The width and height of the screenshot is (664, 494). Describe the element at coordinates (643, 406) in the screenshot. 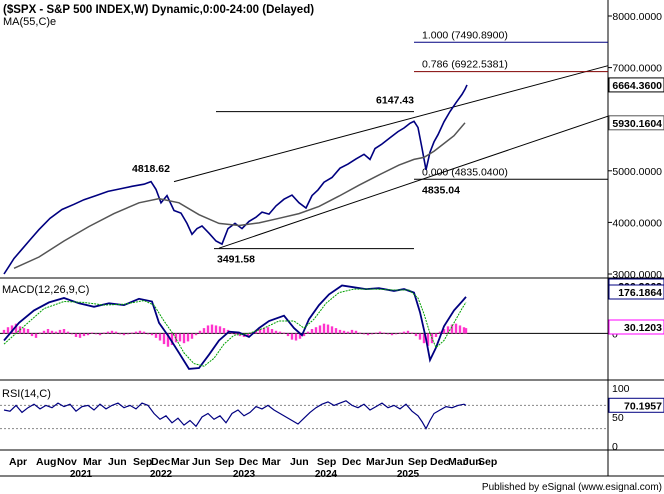

I see `rsi-value-label: 70.1957` at that location.